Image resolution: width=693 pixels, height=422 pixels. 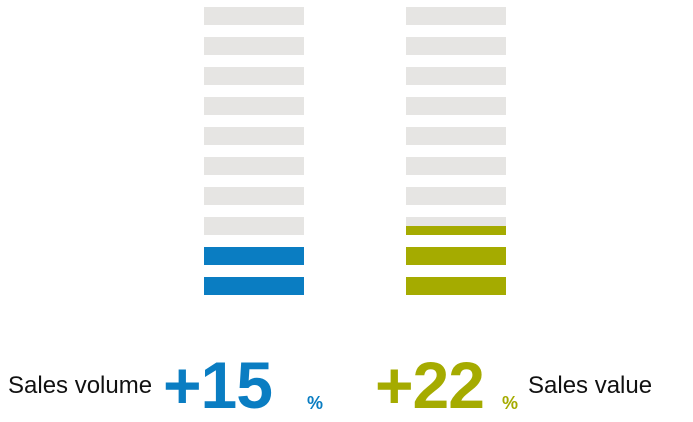 What do you see at coordinates (510, 403) in the screenshot?
I see `series-1-unit: %` at bounding box center [510, 403].